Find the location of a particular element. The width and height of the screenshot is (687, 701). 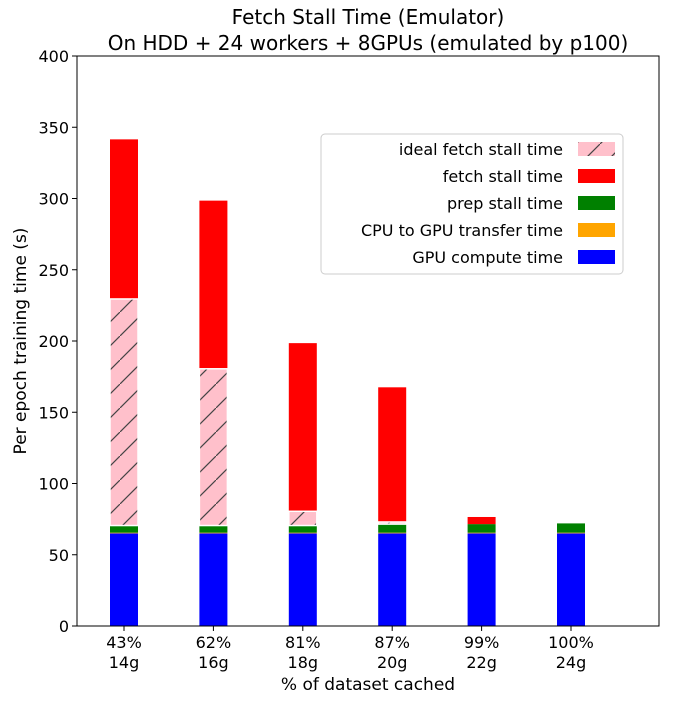

y-tick-label: 350 is located at coordinates (53, 127).